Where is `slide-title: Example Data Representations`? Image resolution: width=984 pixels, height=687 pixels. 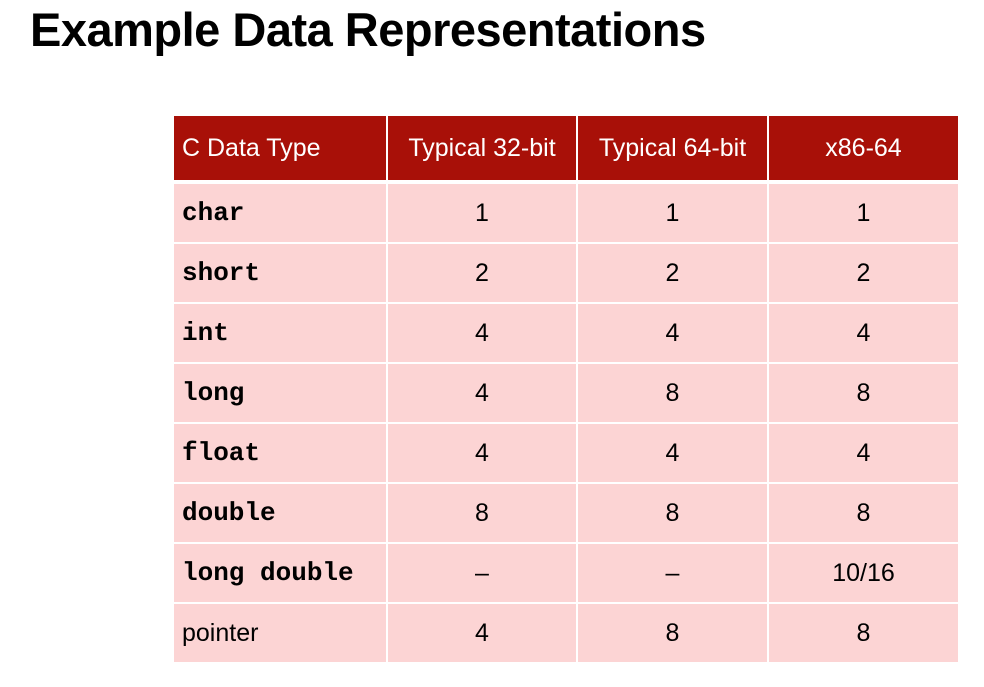 slide-title: Example Data Representations is located at coordinates (368, 29).